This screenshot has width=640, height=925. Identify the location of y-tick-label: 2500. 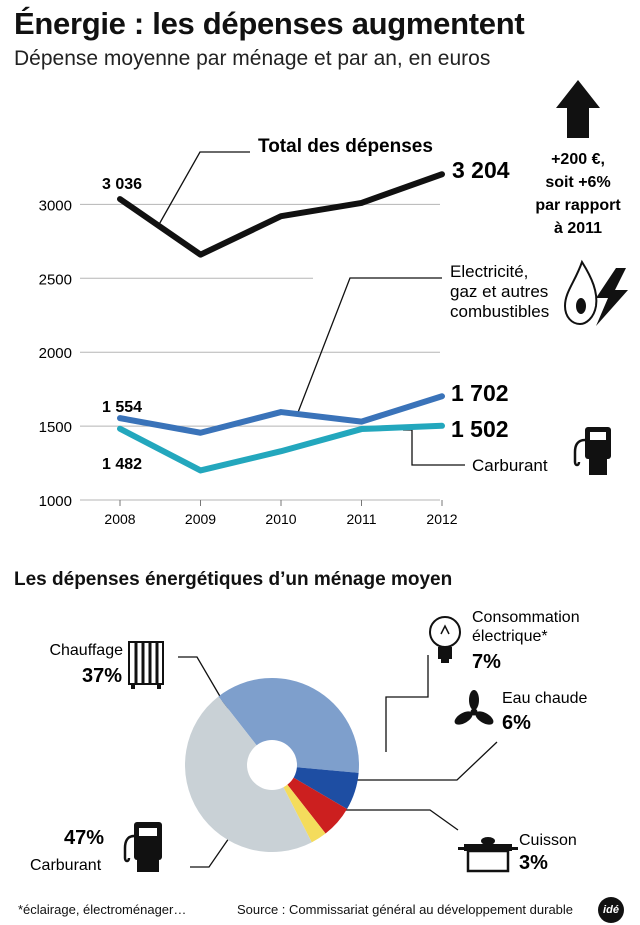
(55, 279).